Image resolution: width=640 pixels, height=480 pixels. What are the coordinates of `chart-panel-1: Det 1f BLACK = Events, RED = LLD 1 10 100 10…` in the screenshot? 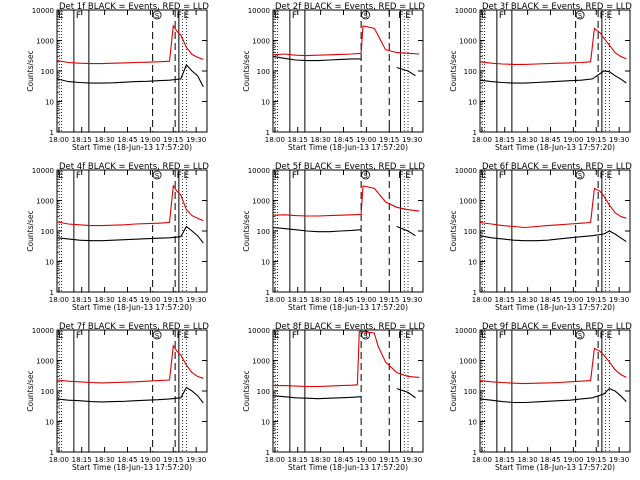 It's located at (117, 77).